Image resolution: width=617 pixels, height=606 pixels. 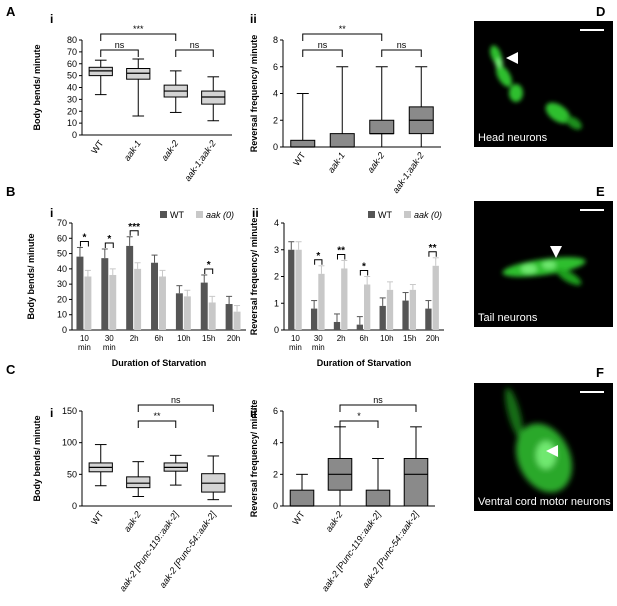 I want to click on micrograph-tail-neurons: Tail neurons, so click(x=543, y=264).